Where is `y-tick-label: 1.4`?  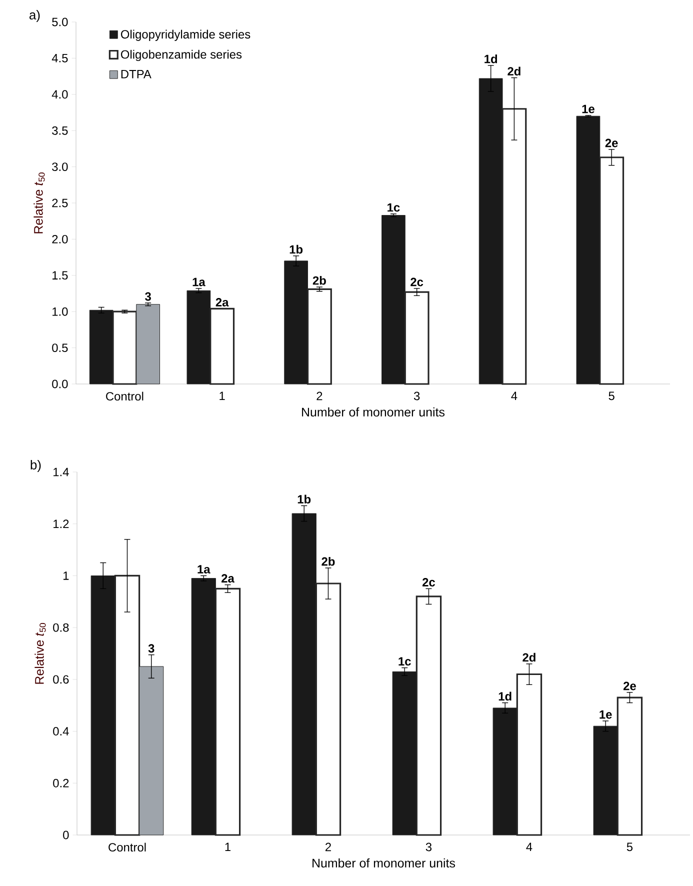
y-tick-label: 1.4 is located at coordinates (61, 472).